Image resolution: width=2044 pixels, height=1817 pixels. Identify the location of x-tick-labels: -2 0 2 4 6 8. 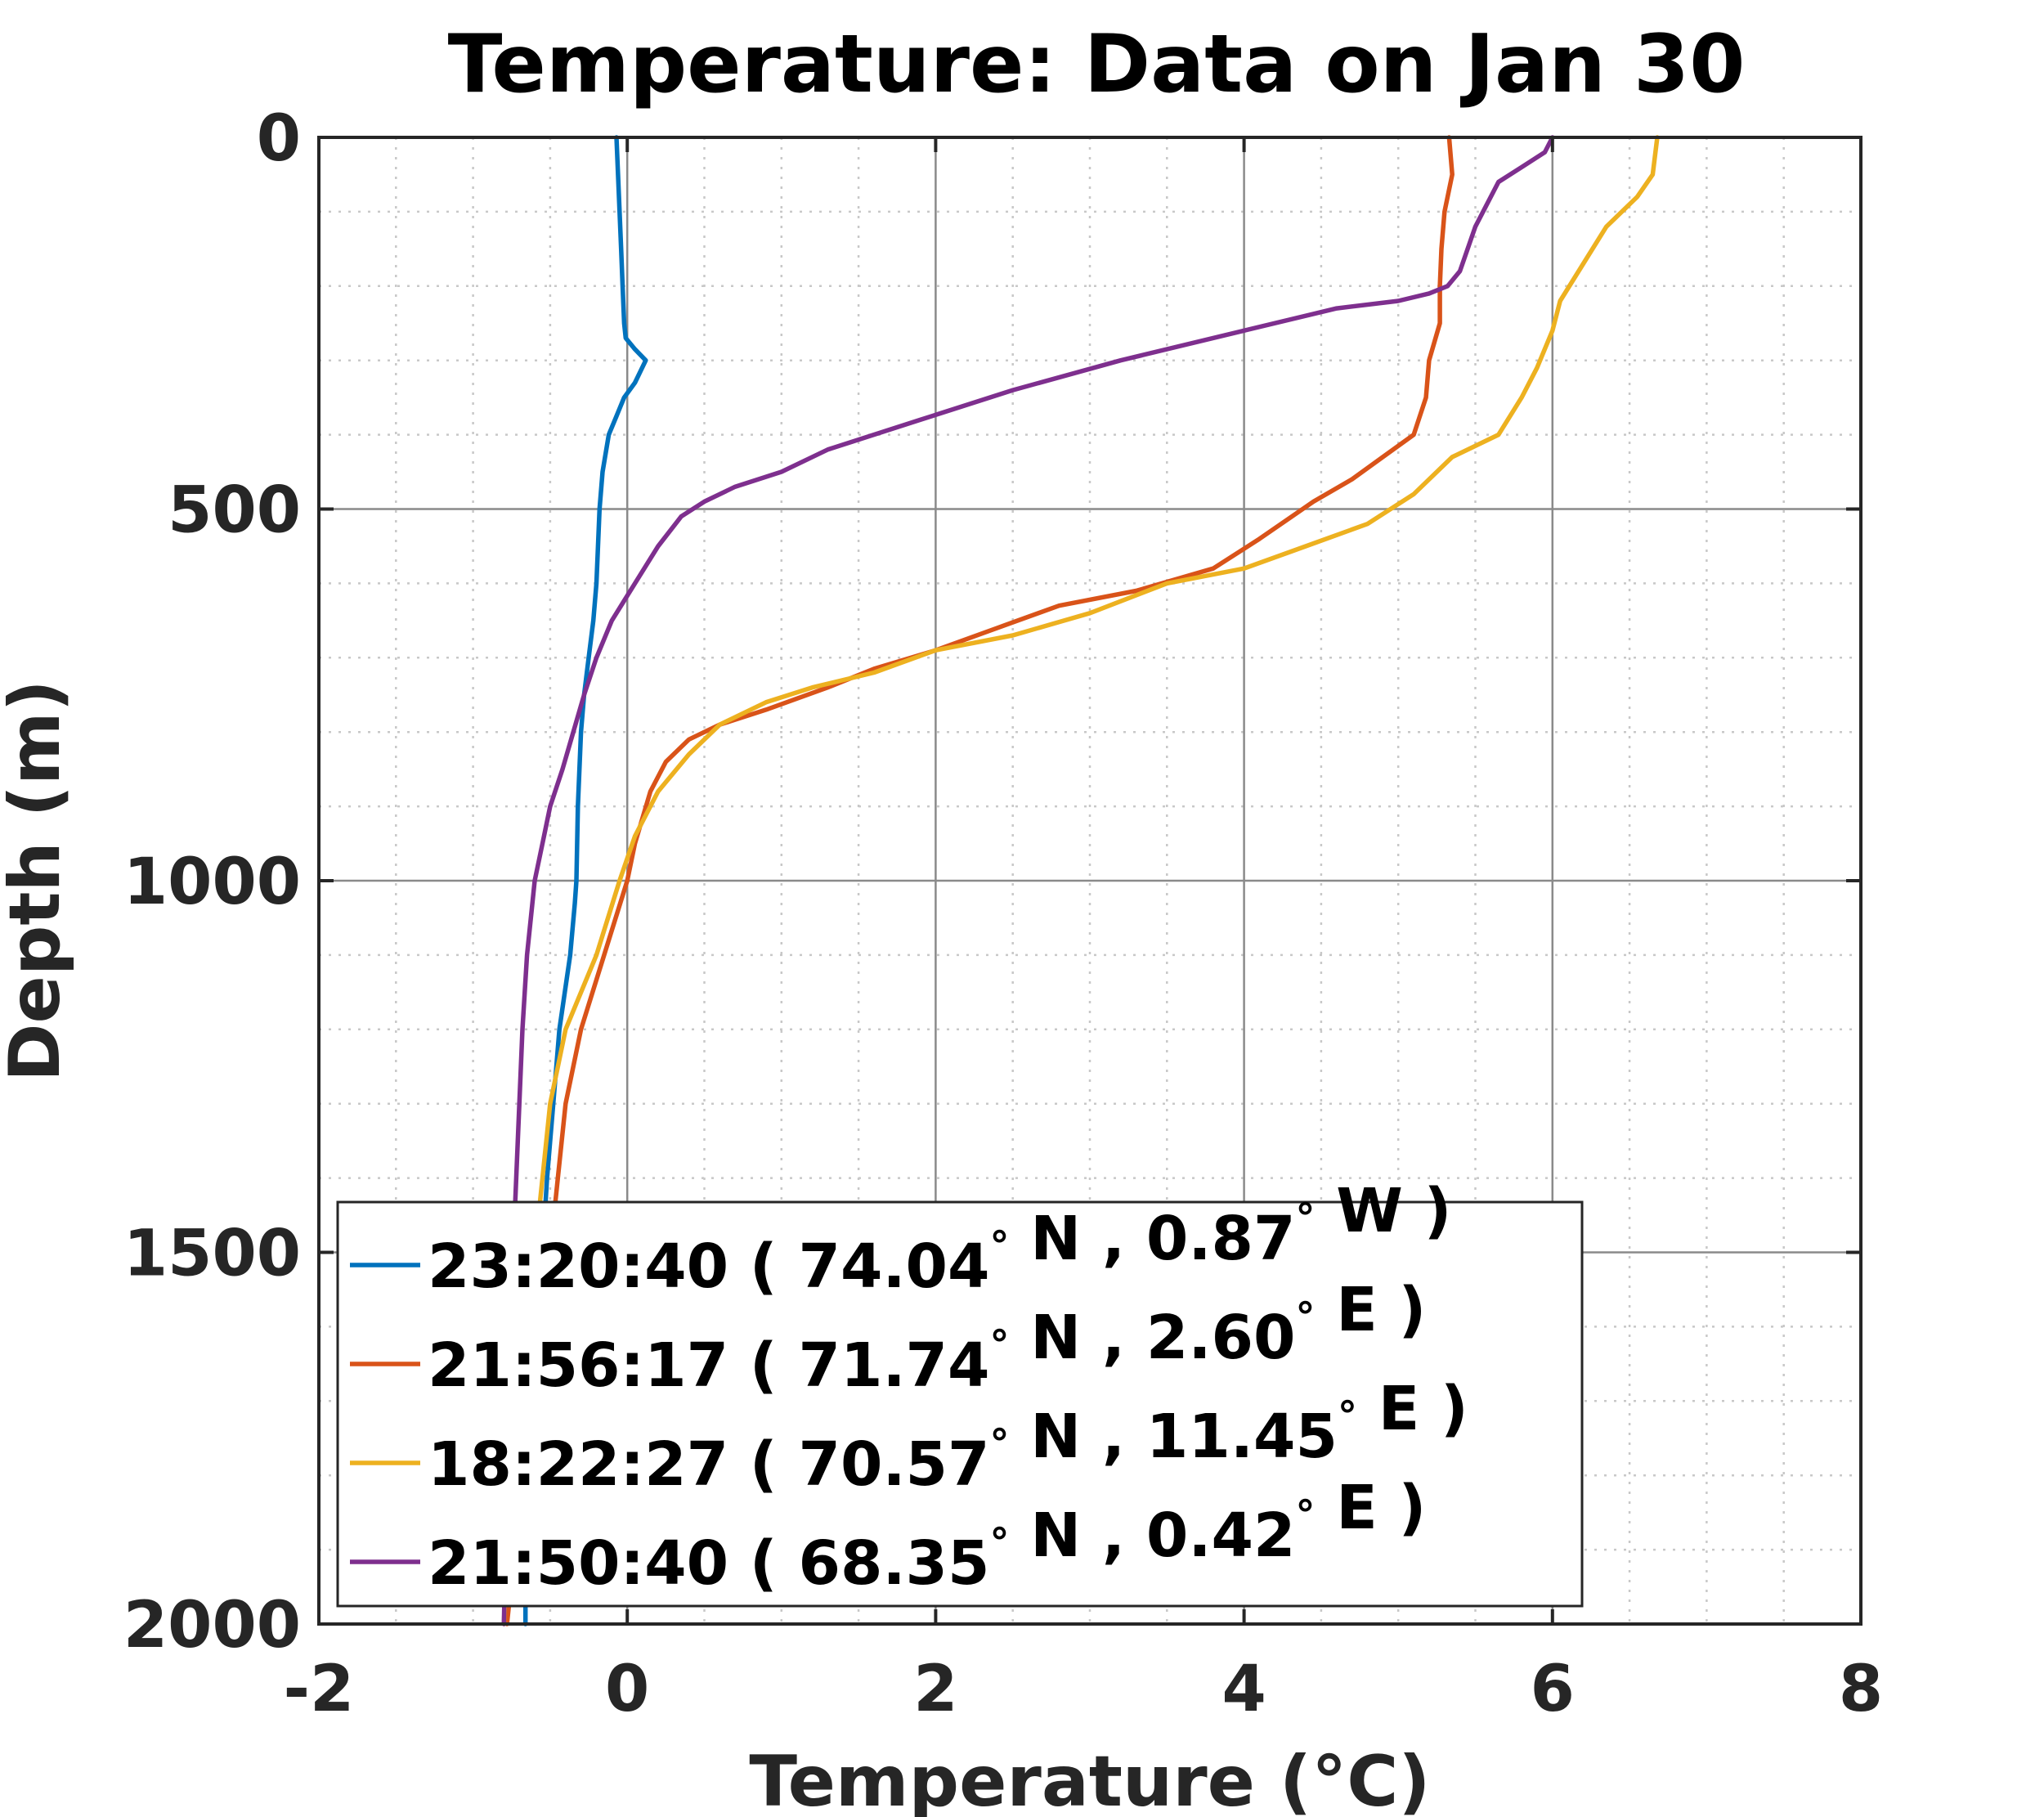
(1084, 1689).